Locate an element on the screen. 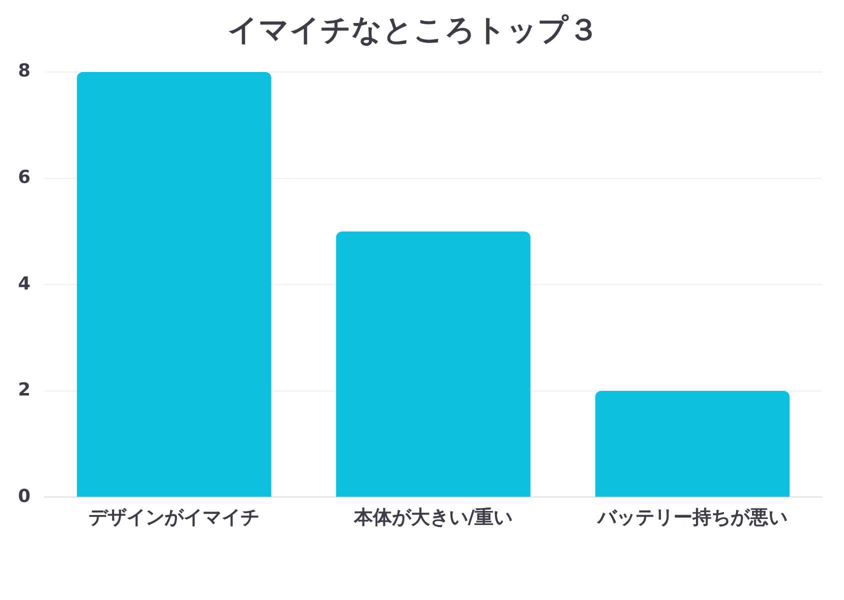 The height and width of the screenshot is (600, 844). chart-title: イマイチなところトップ３ is located at coordinates (413, 30).